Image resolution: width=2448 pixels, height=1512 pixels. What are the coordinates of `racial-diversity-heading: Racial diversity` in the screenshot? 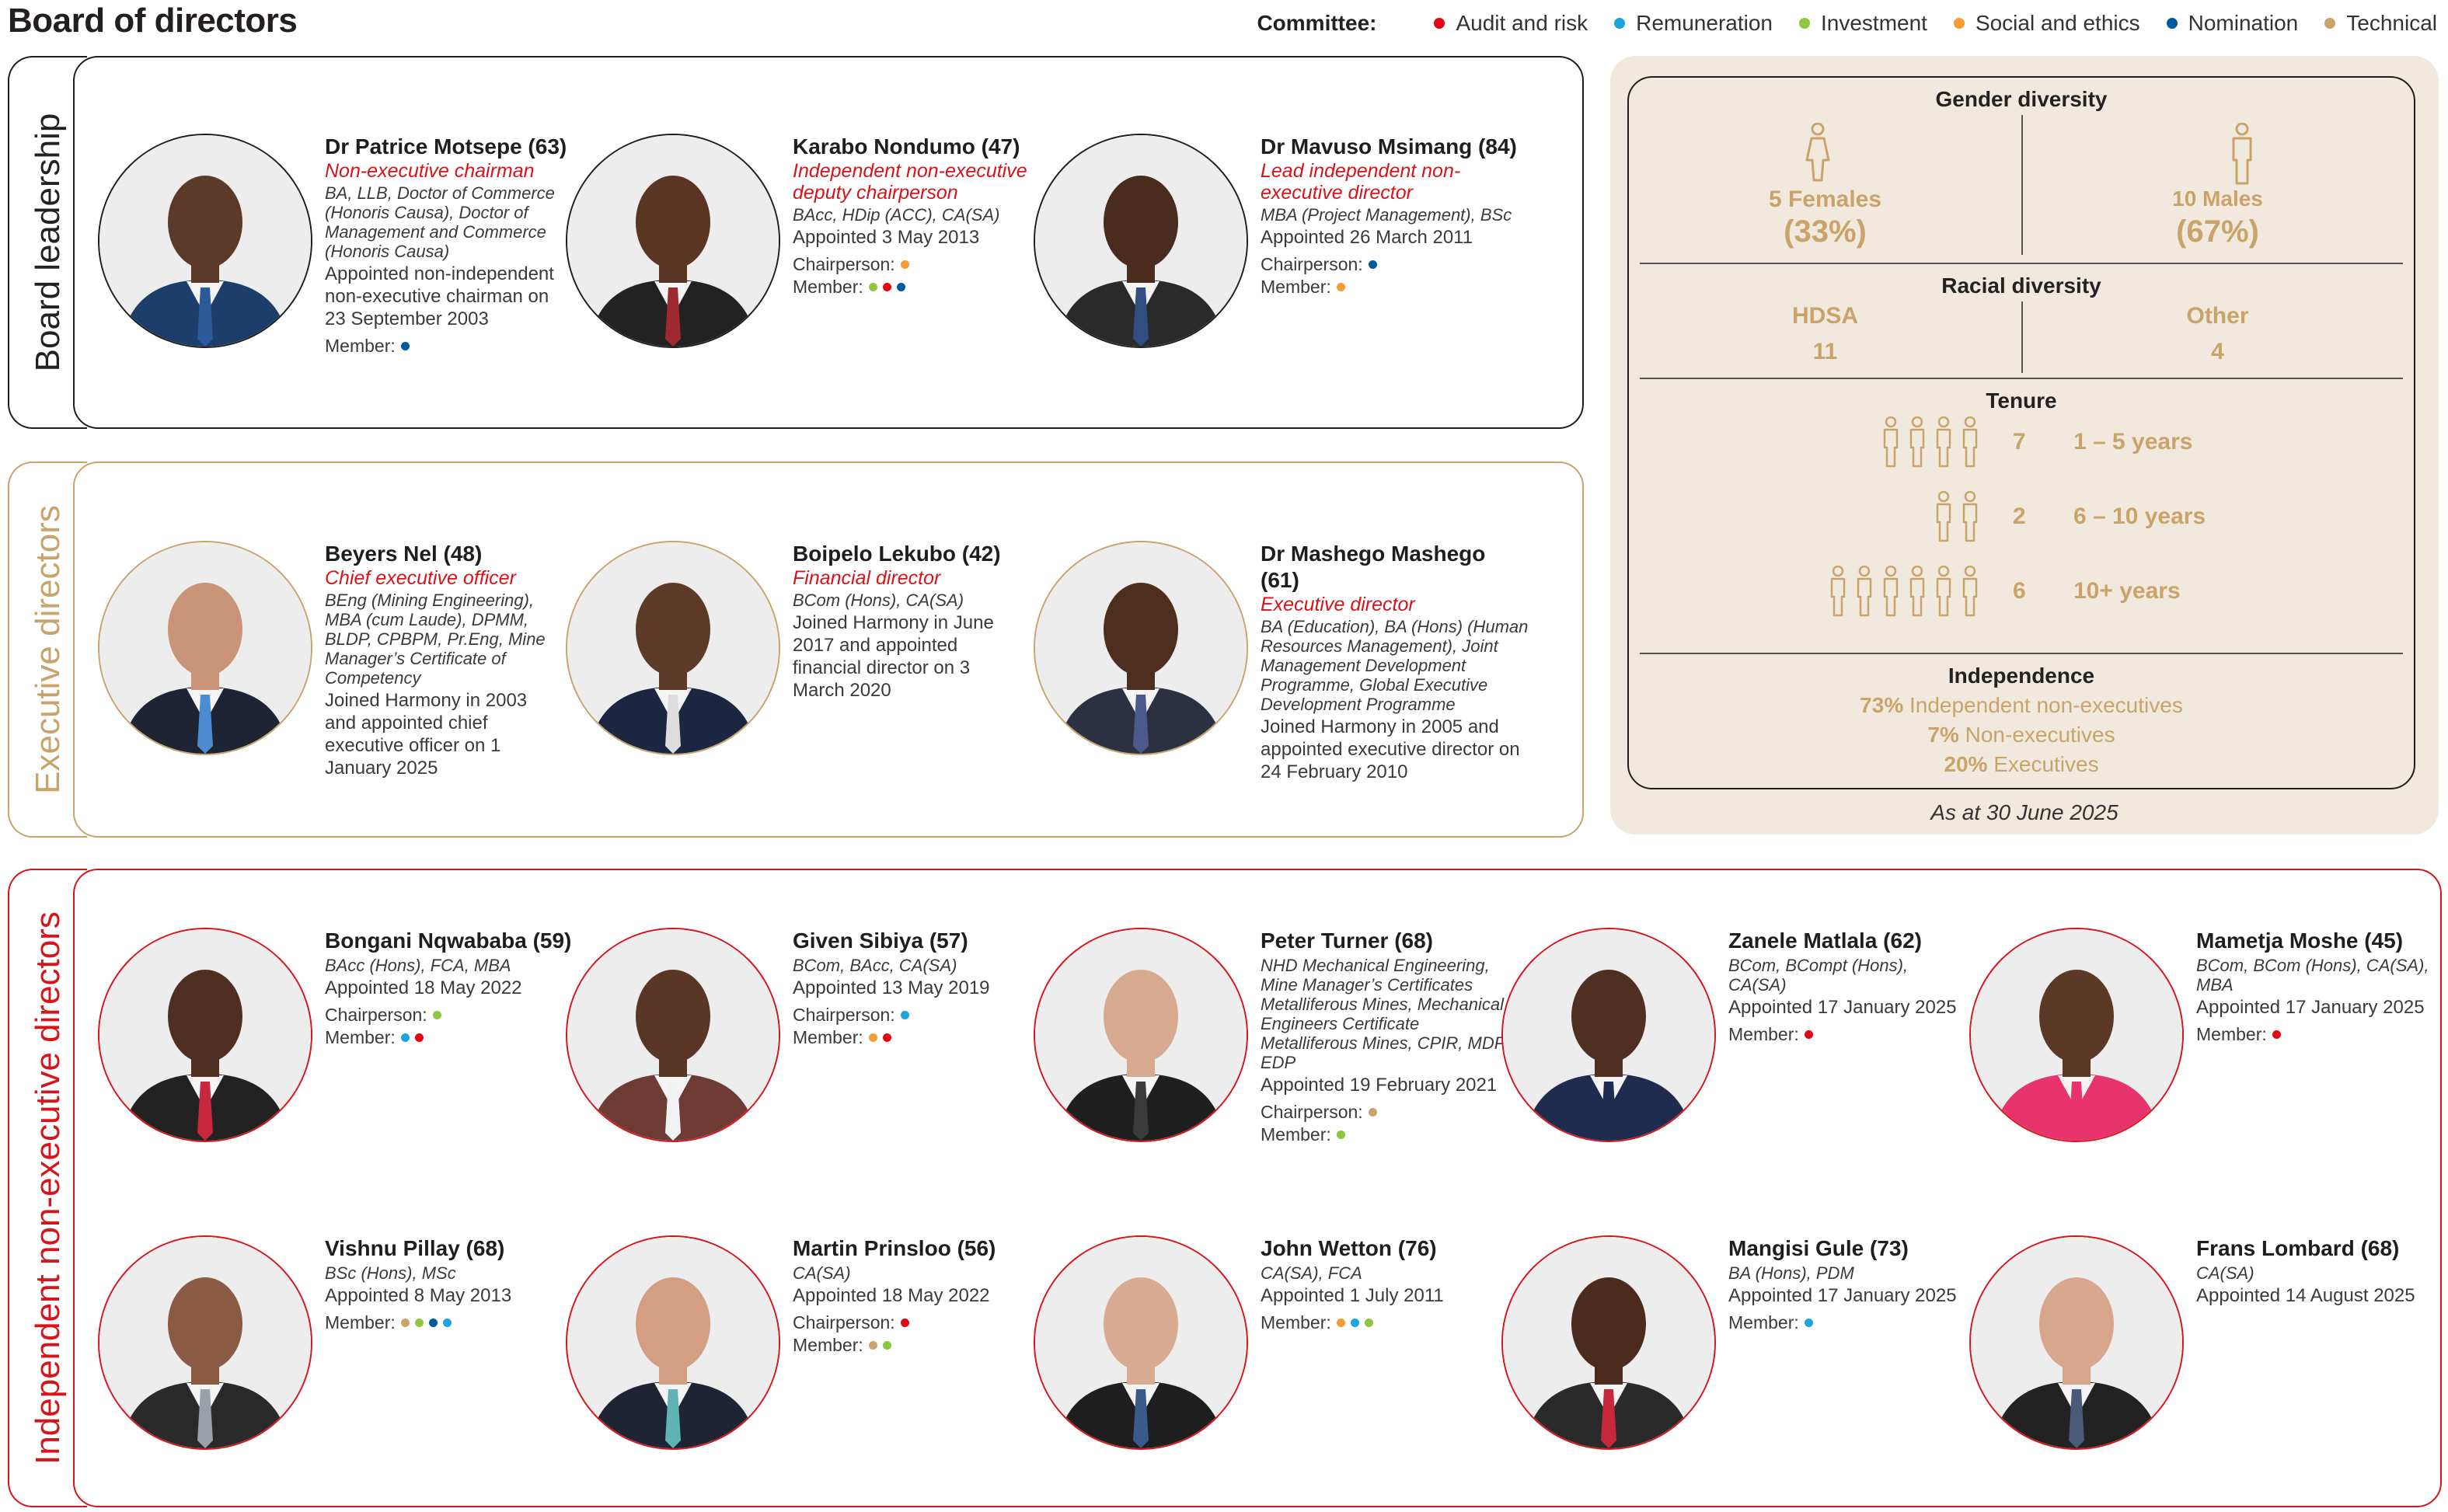 It's located at (2021, 285).